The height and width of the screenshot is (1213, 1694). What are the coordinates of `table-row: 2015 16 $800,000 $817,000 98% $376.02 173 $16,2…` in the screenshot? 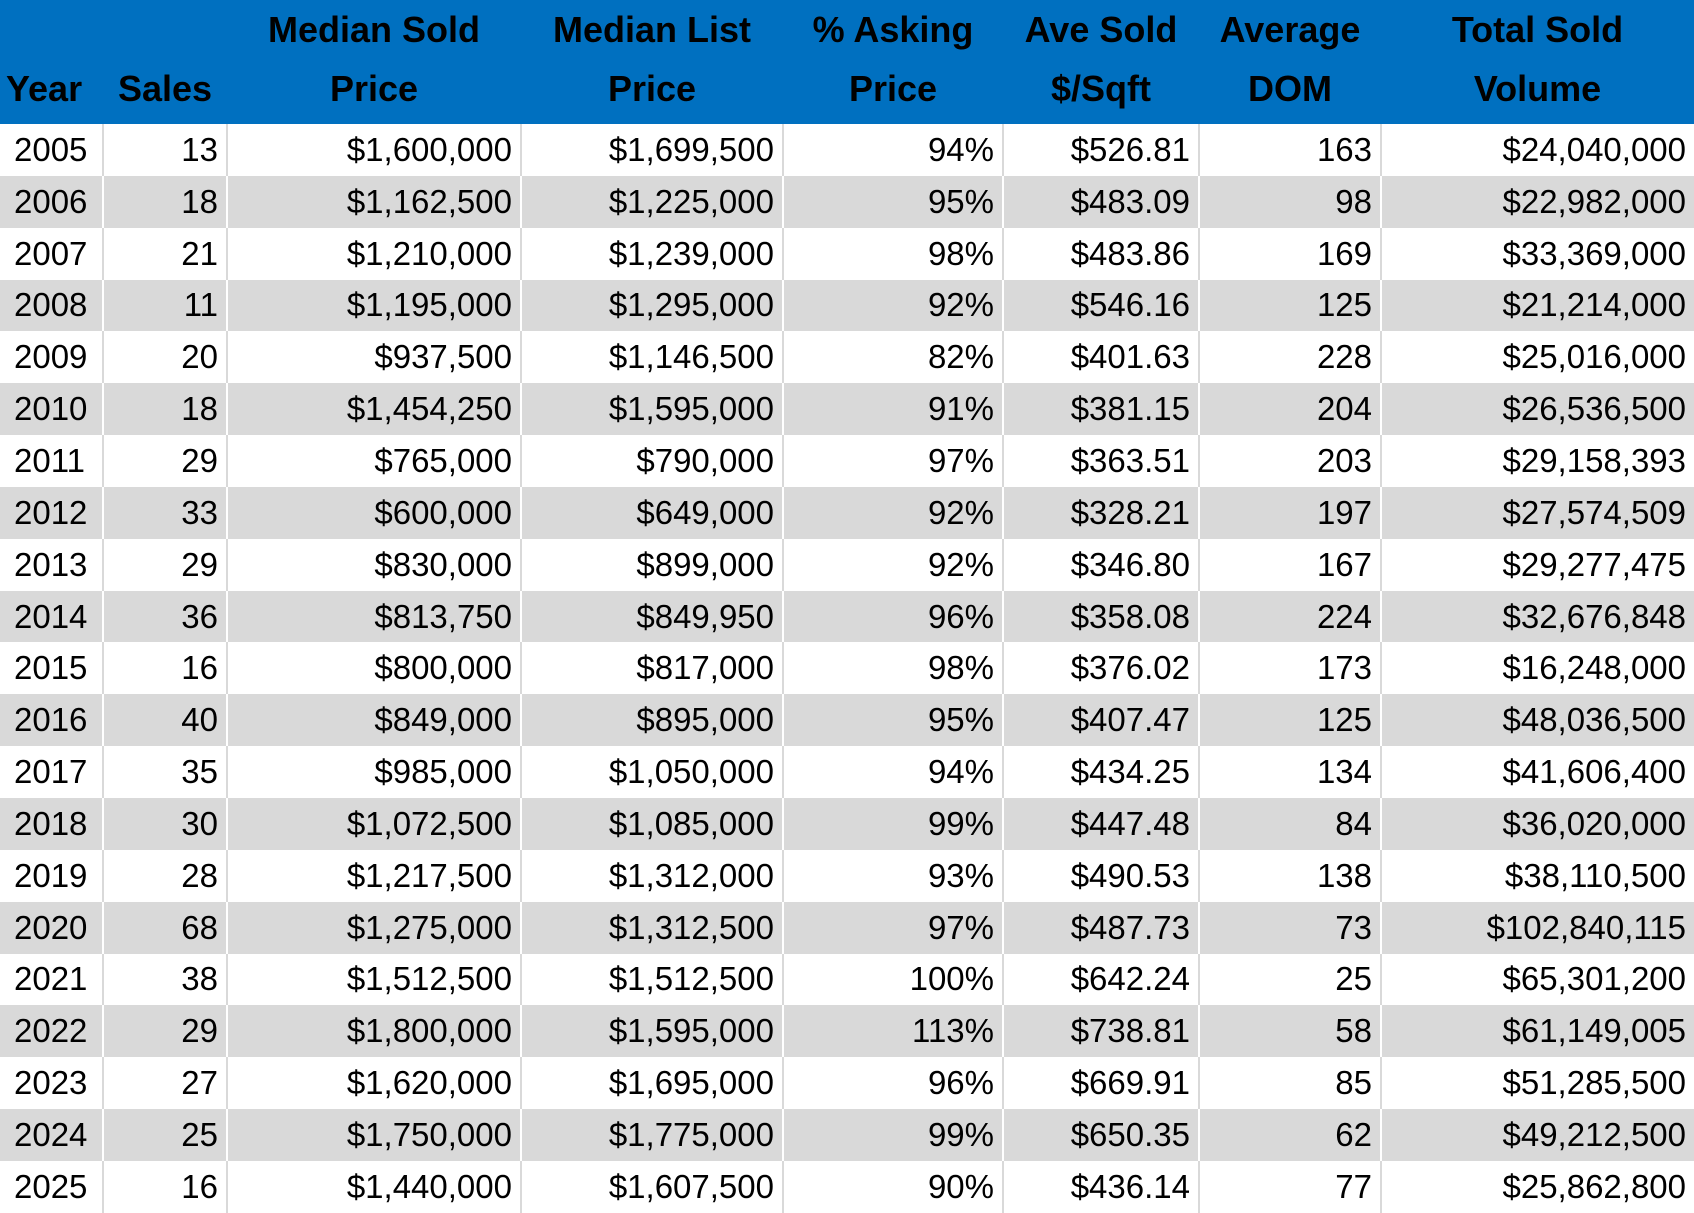 It's located at (847, 668).